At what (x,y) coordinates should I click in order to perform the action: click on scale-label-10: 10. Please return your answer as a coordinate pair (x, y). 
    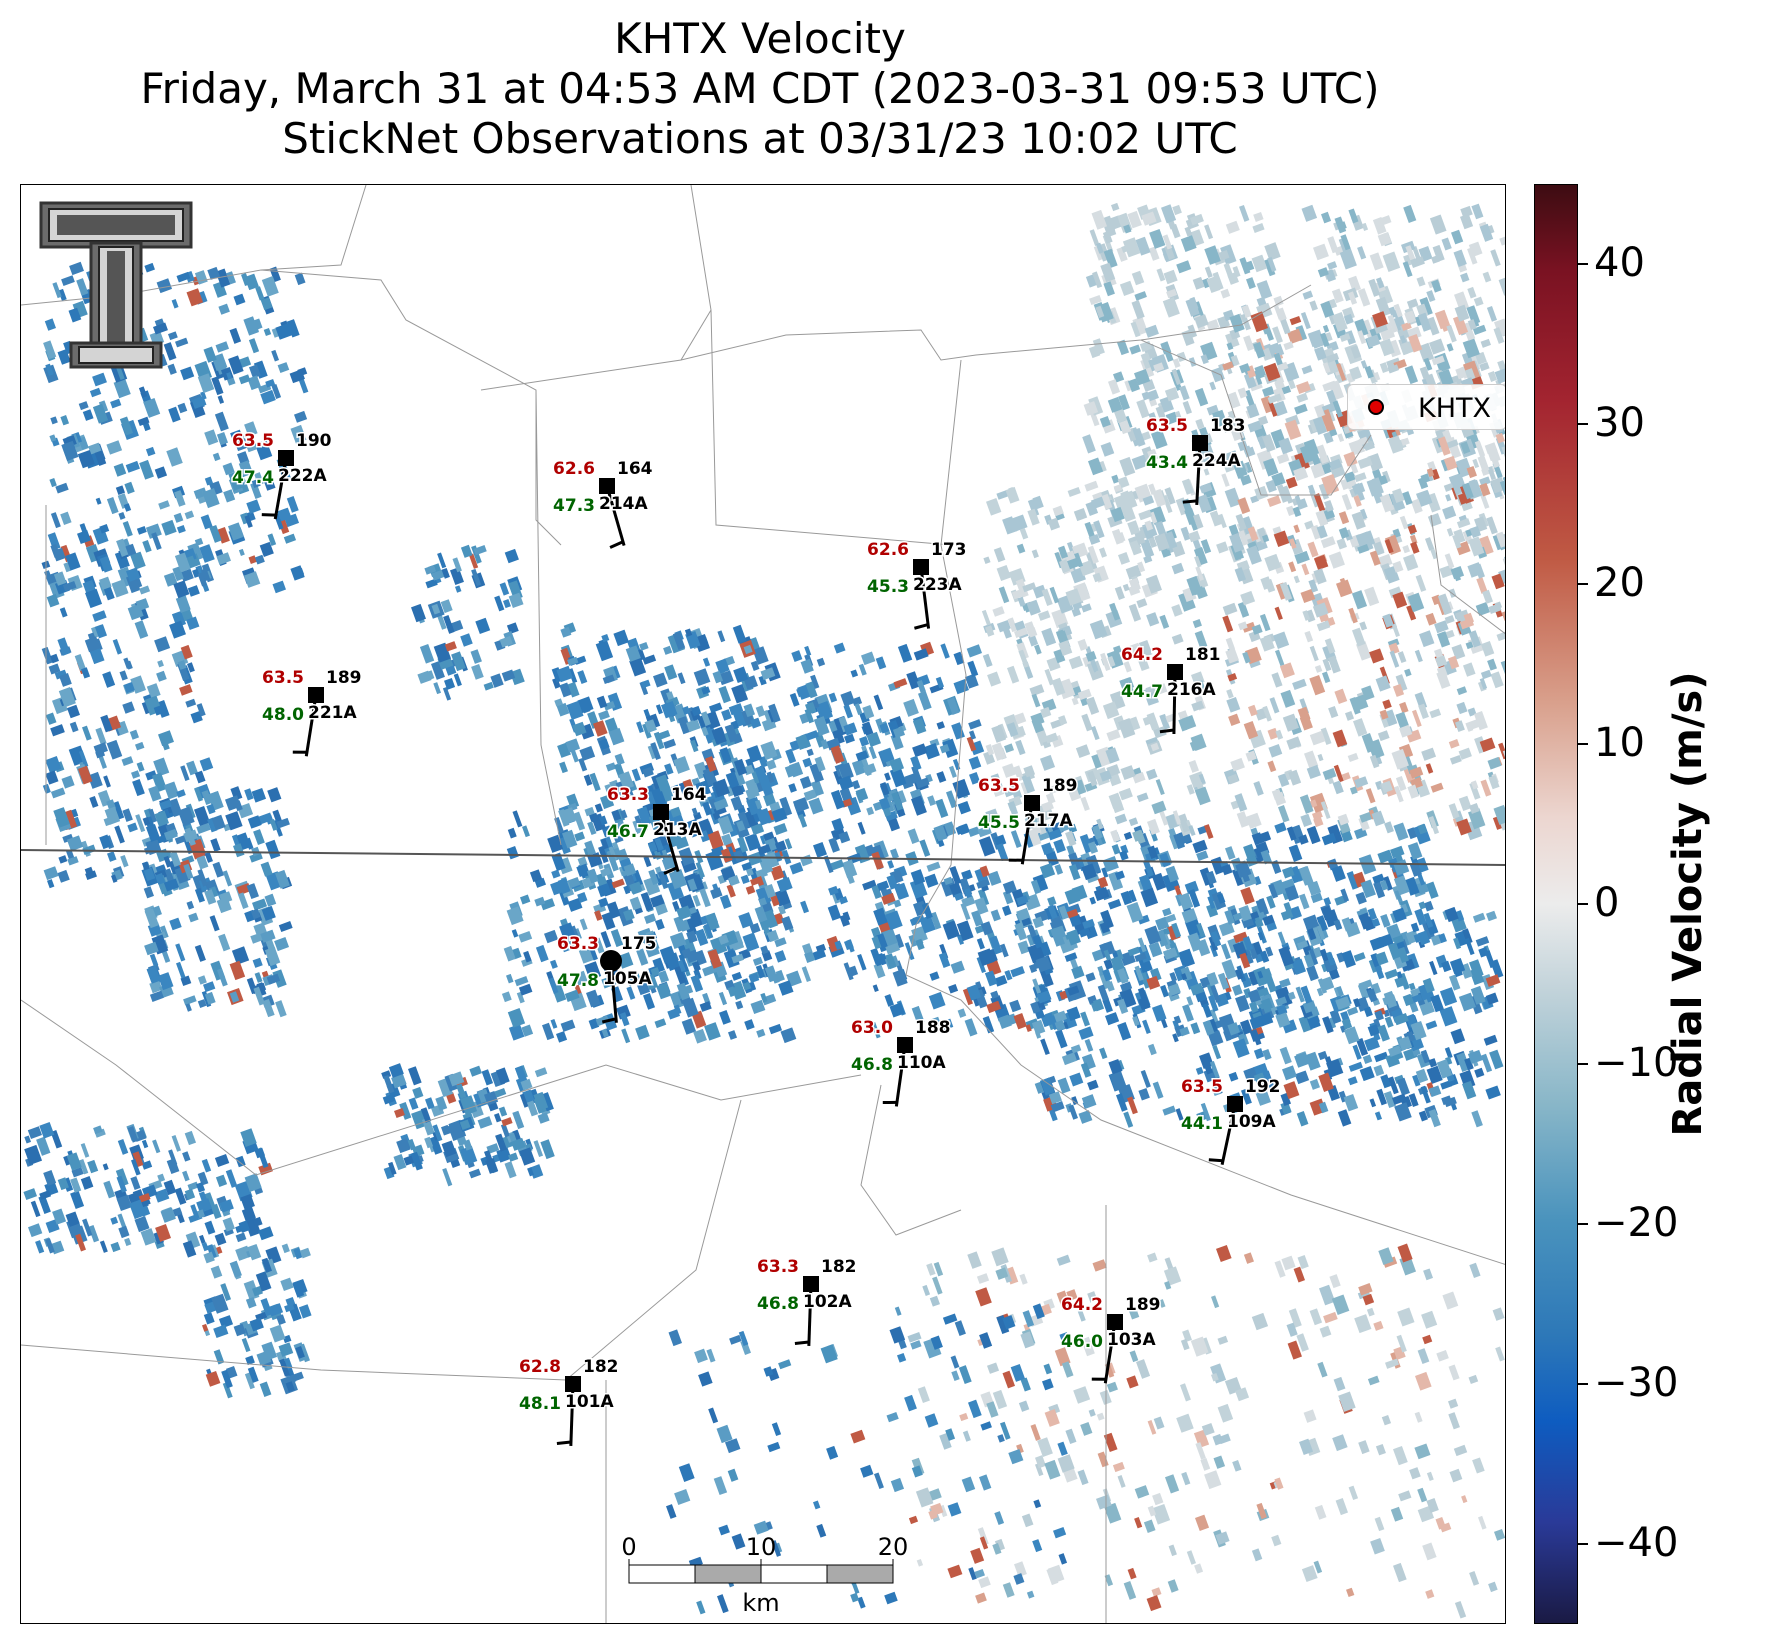
    Looking at the image, I should click on (761, 1547).